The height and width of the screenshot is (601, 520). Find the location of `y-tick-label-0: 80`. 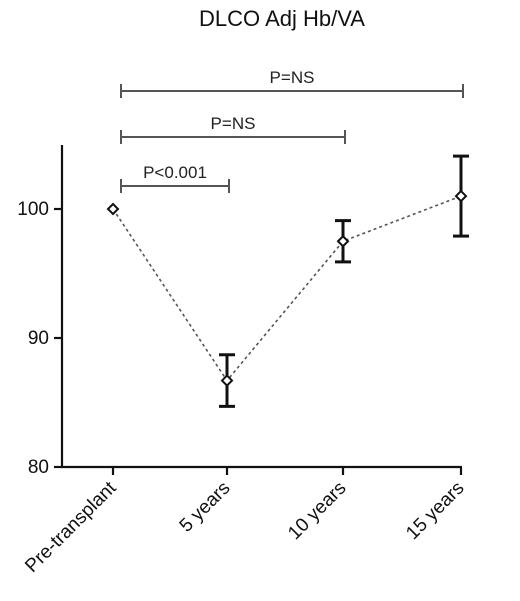

y-tick-label-0: 80 is located at coordinates (38, 467).